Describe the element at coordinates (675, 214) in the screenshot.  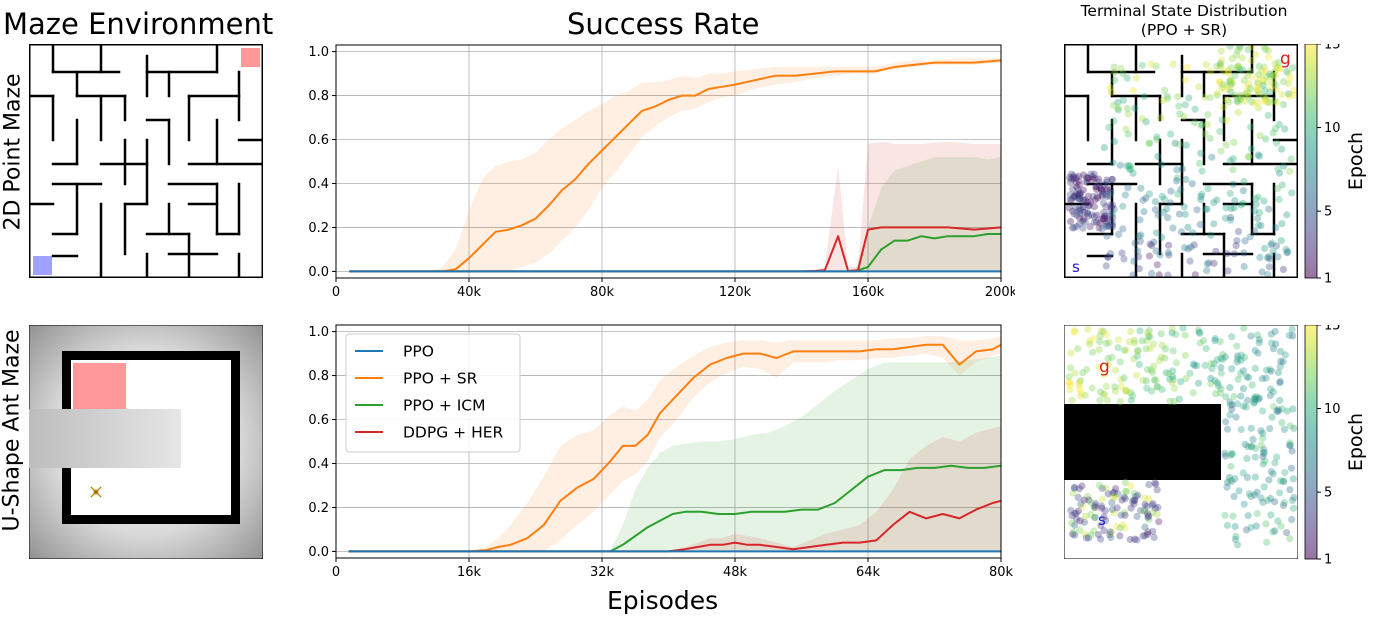
I see `band-ppo-icm` at that location.